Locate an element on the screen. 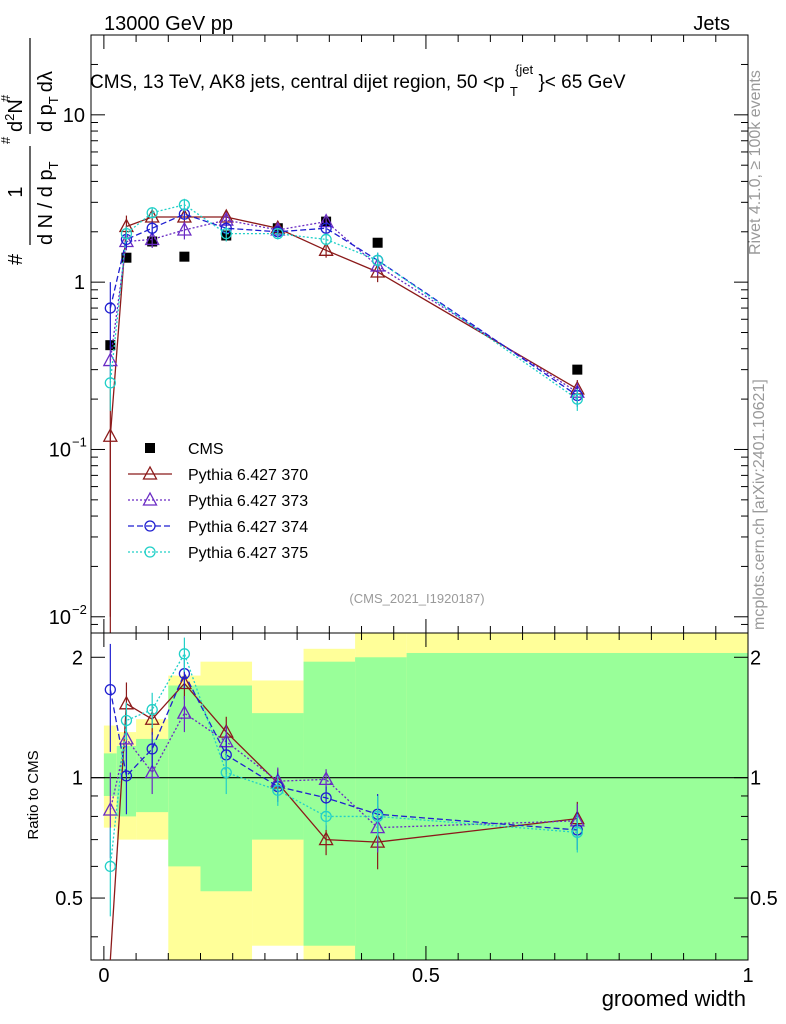 The image size is (786, 1024). ylabel-hash3: # is located at coordinates (6, 98).